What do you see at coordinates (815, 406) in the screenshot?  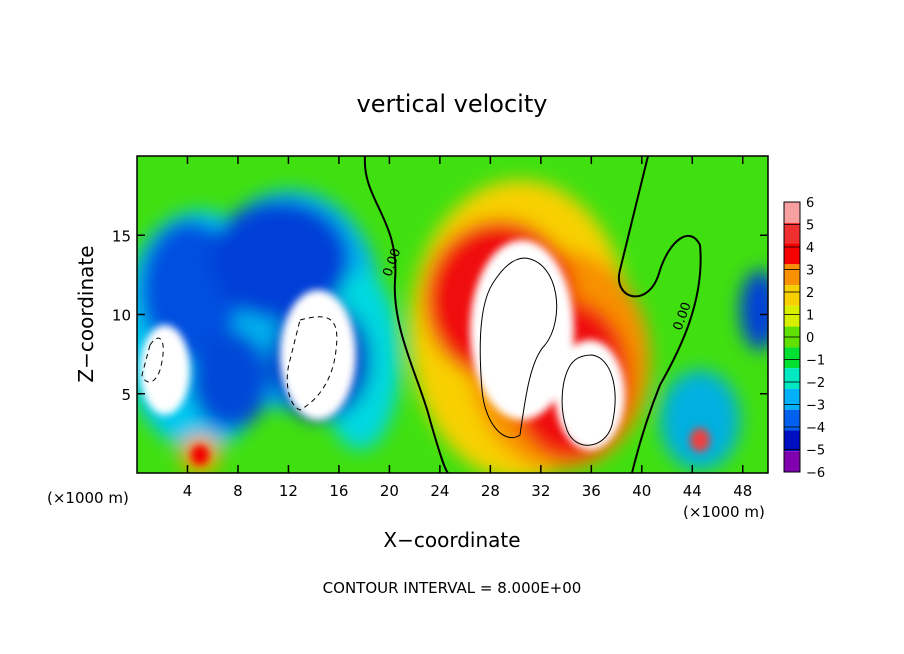 I see `colorbar-label: −3` at bounding box center [815, 406].